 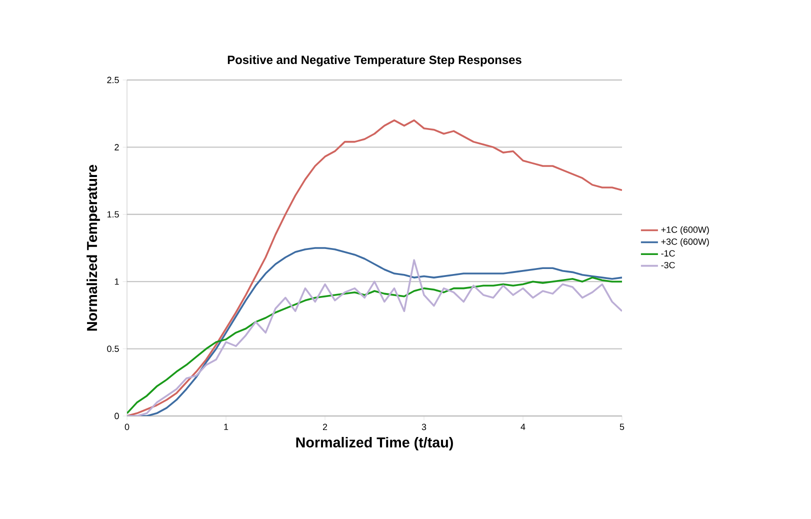 I want to click on legend-label: +3C (600W), so click(x=685, y=242).